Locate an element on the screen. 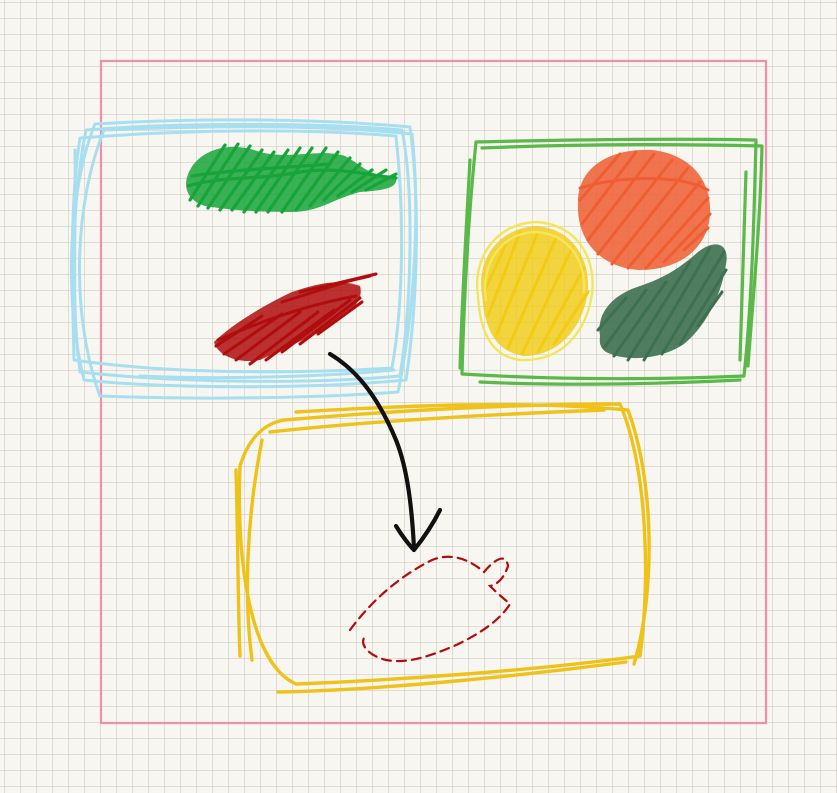 This screenshot has width=837, height=793. lemon-icon is located at coordinates (534, 291).